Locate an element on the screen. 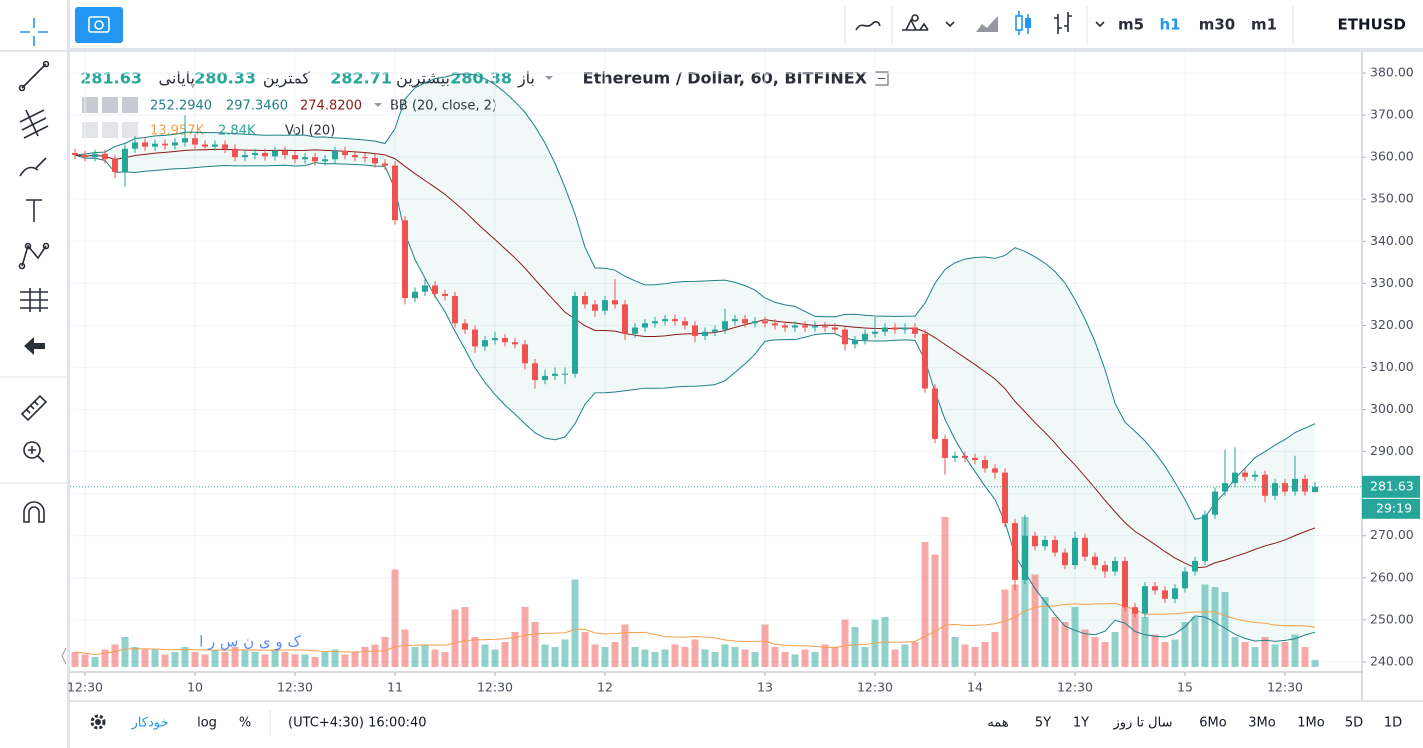 The image size is (1423, 748). back-arrow is located at coordinates (34, 346).